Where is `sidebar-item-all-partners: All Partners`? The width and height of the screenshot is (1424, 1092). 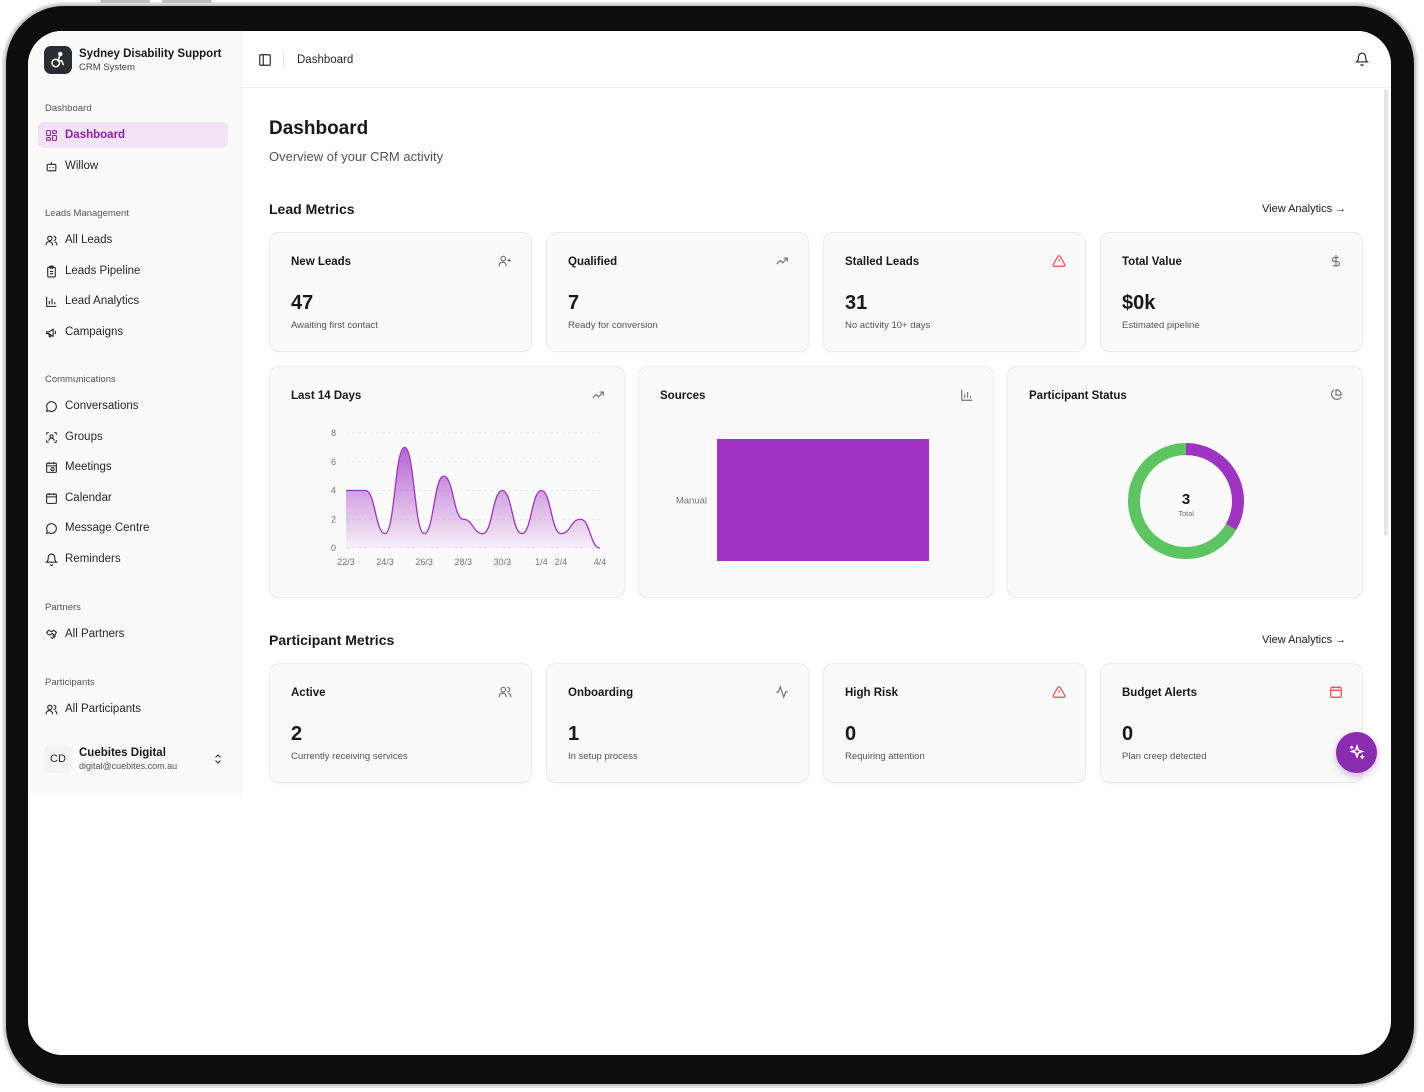 sidebar-item-all-partners: All Partners is located at coordinates (133, 634).